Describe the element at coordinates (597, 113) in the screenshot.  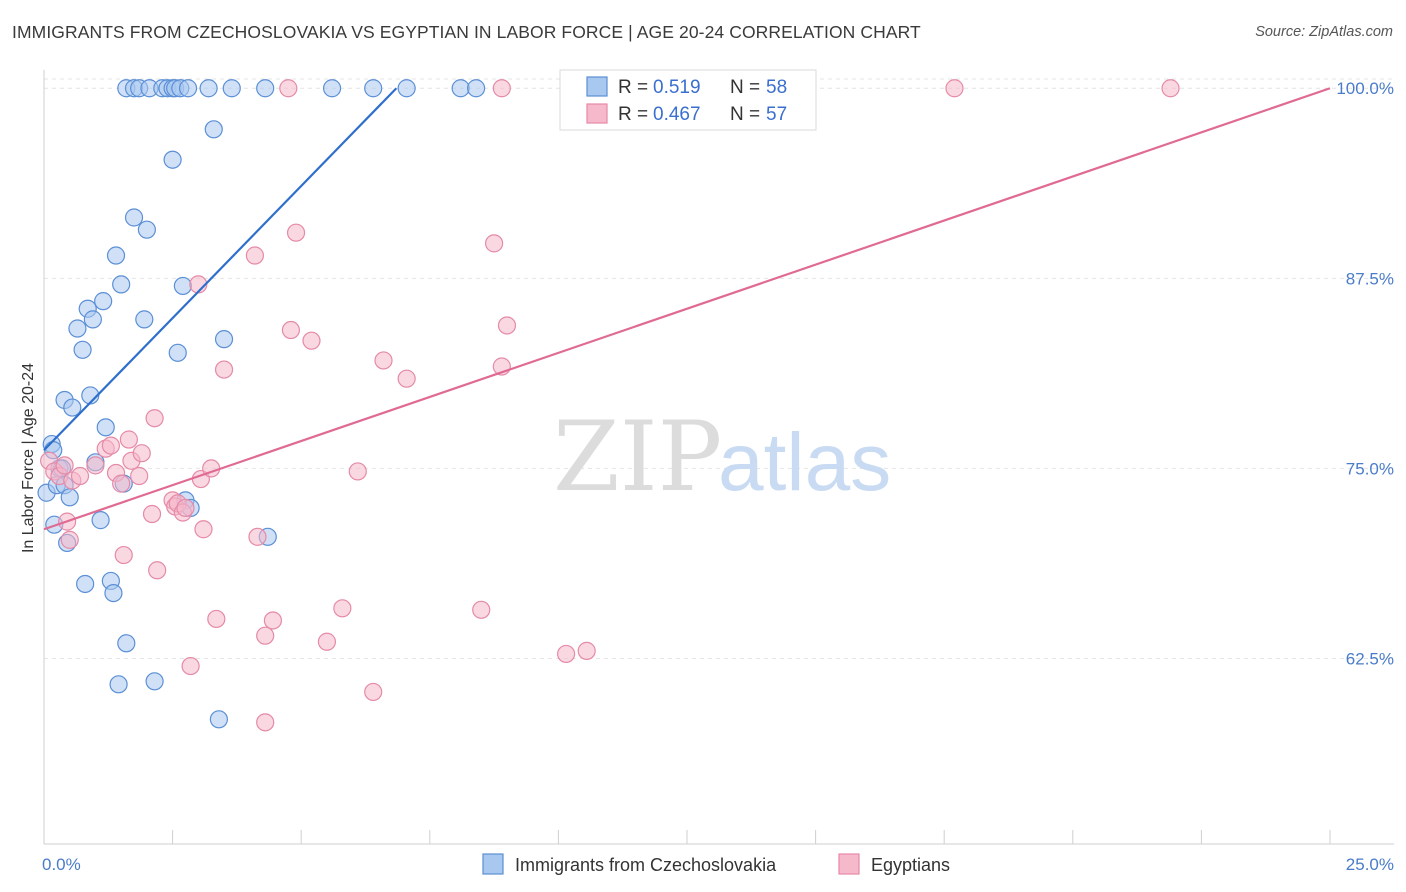
I see `legend-swatch-egyptians` at that location.